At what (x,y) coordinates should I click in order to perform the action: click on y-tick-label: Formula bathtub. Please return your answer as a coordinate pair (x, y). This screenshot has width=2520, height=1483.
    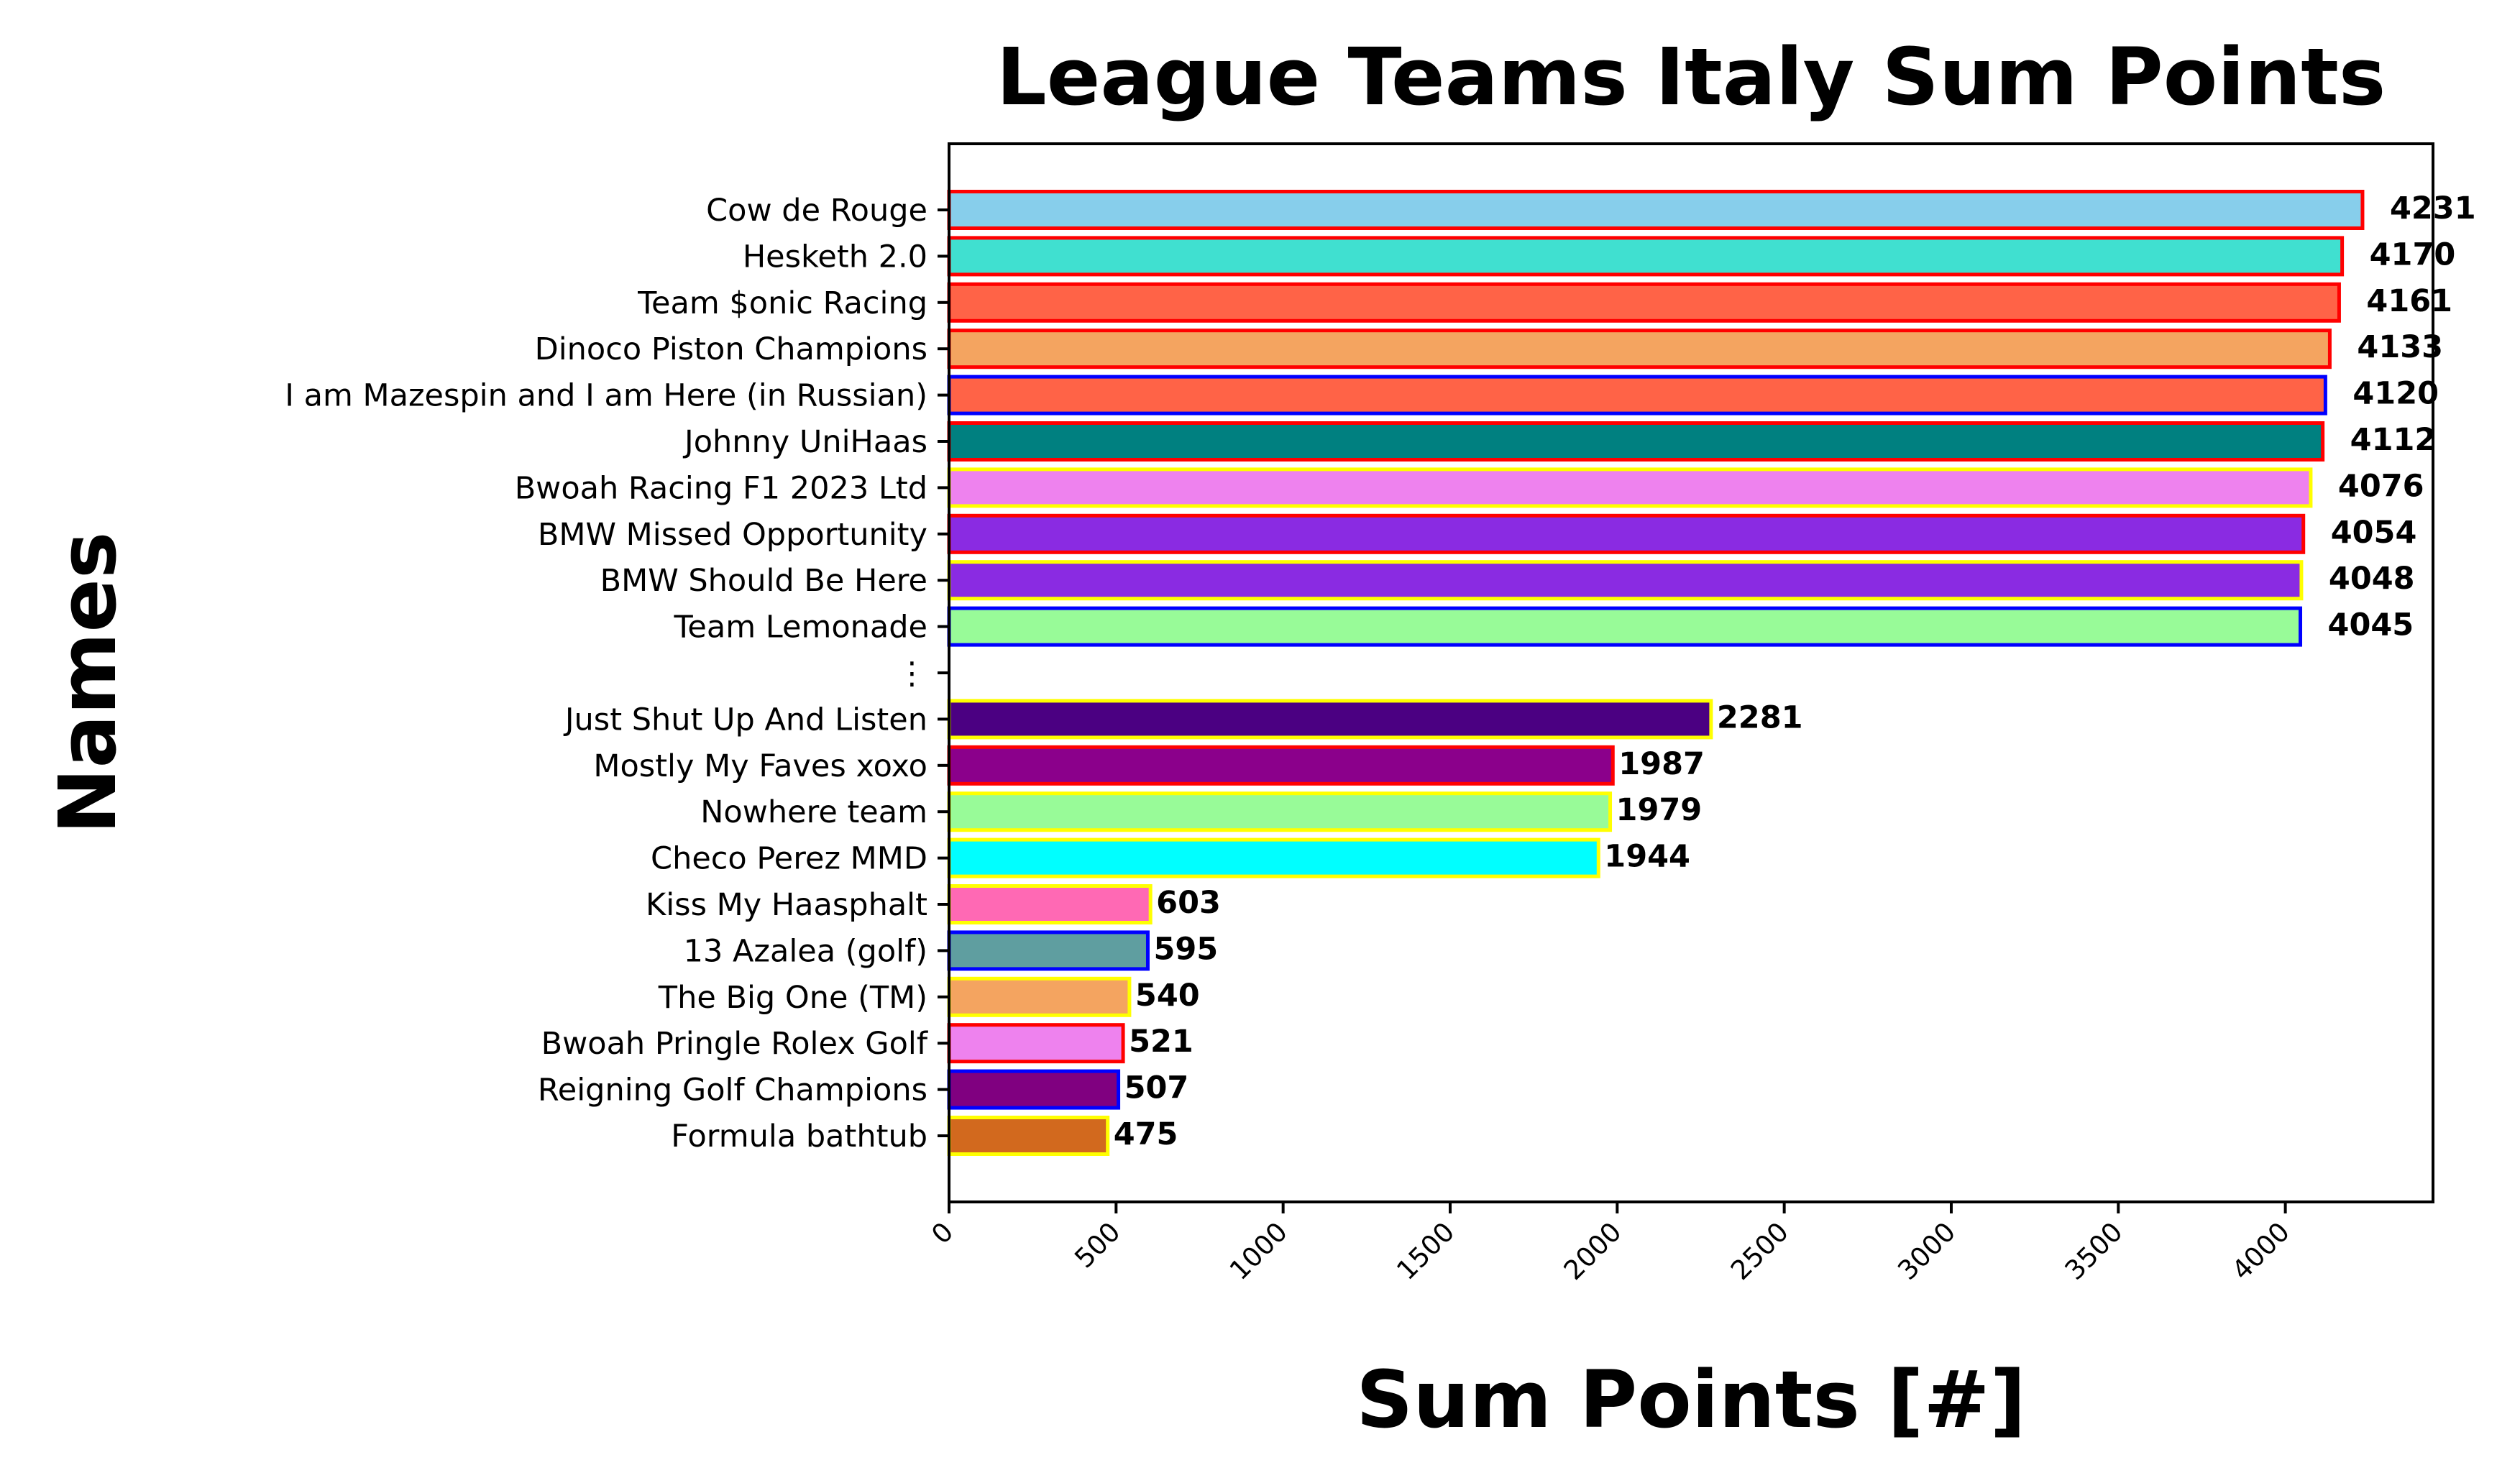
    Looking at the image, I should click on (799, 1136).